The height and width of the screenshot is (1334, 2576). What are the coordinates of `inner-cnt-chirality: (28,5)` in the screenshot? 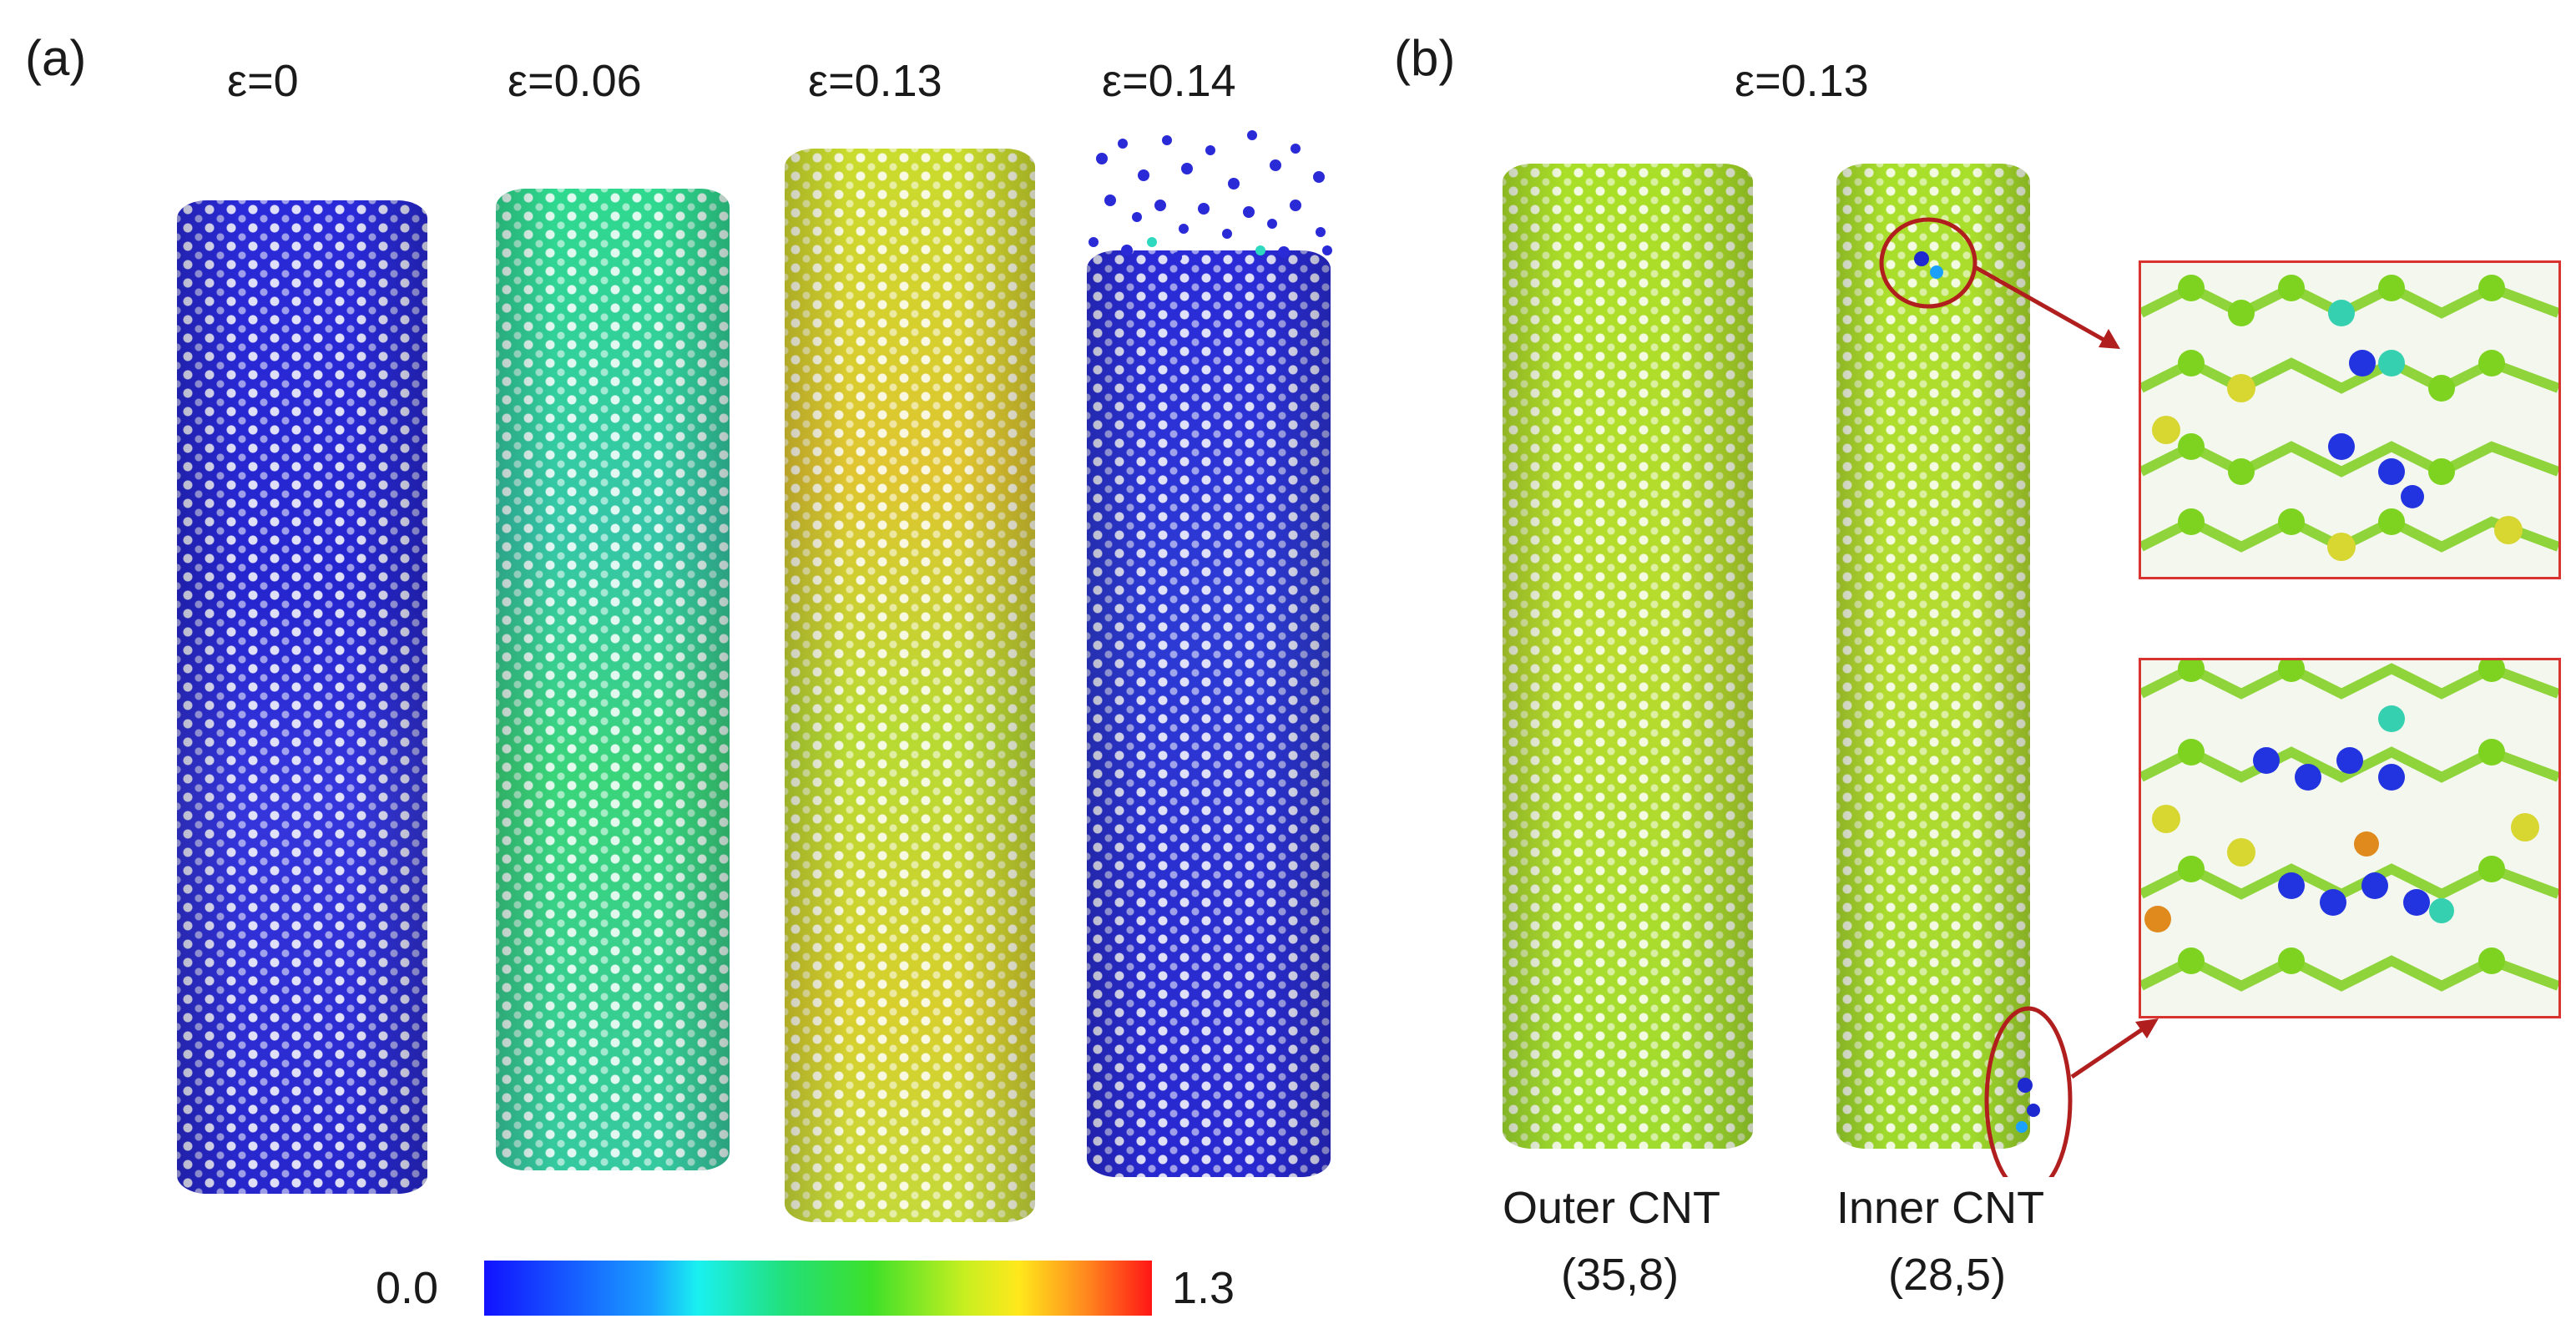 It's located at (1947, 1275).